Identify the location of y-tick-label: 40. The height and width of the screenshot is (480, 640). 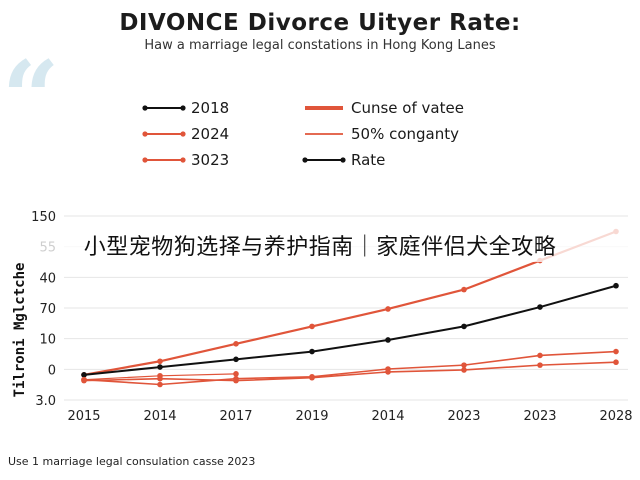
(47, 278).